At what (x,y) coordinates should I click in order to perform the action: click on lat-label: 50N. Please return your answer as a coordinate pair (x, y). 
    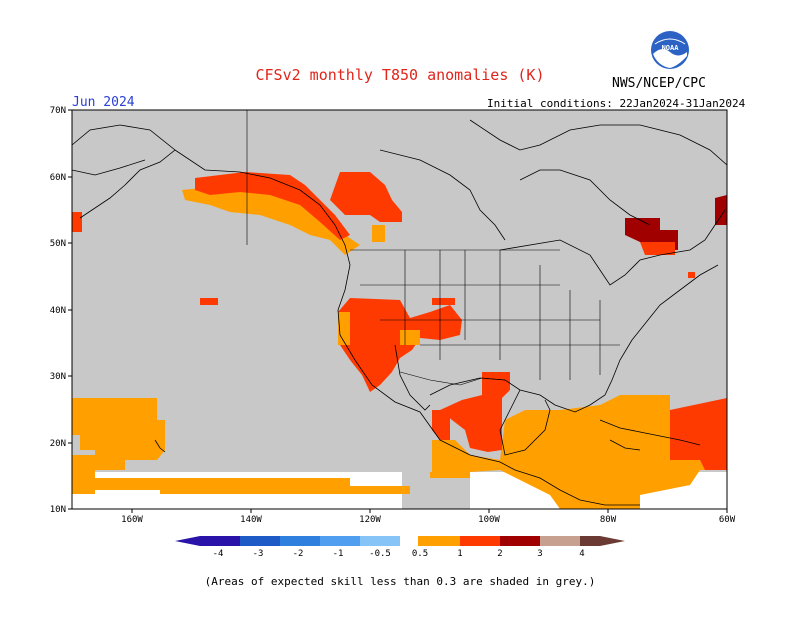
    Looking at the image, I should click on (58, 244).